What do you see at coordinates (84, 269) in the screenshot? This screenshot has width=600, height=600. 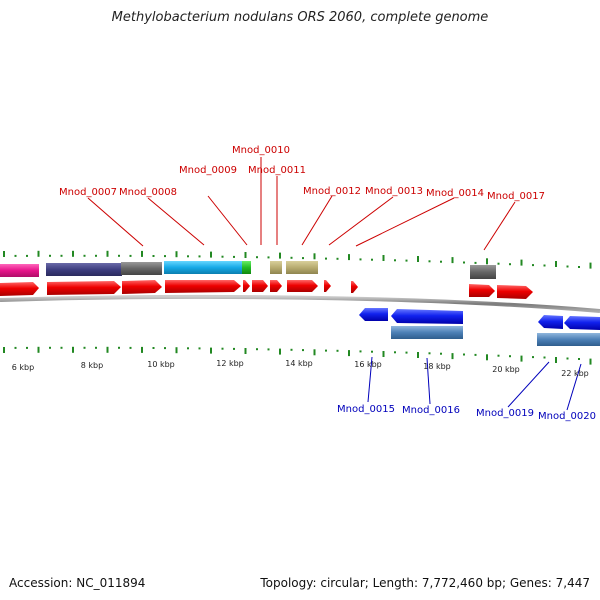 I see `feature-bar-navy` at bounding box center [84, 269].